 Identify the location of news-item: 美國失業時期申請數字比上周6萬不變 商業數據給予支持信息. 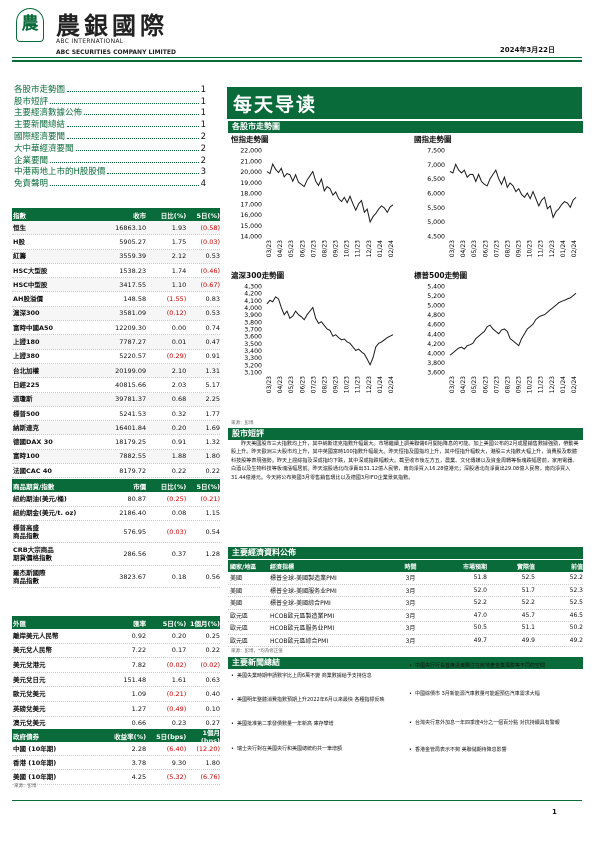
(316, 676).